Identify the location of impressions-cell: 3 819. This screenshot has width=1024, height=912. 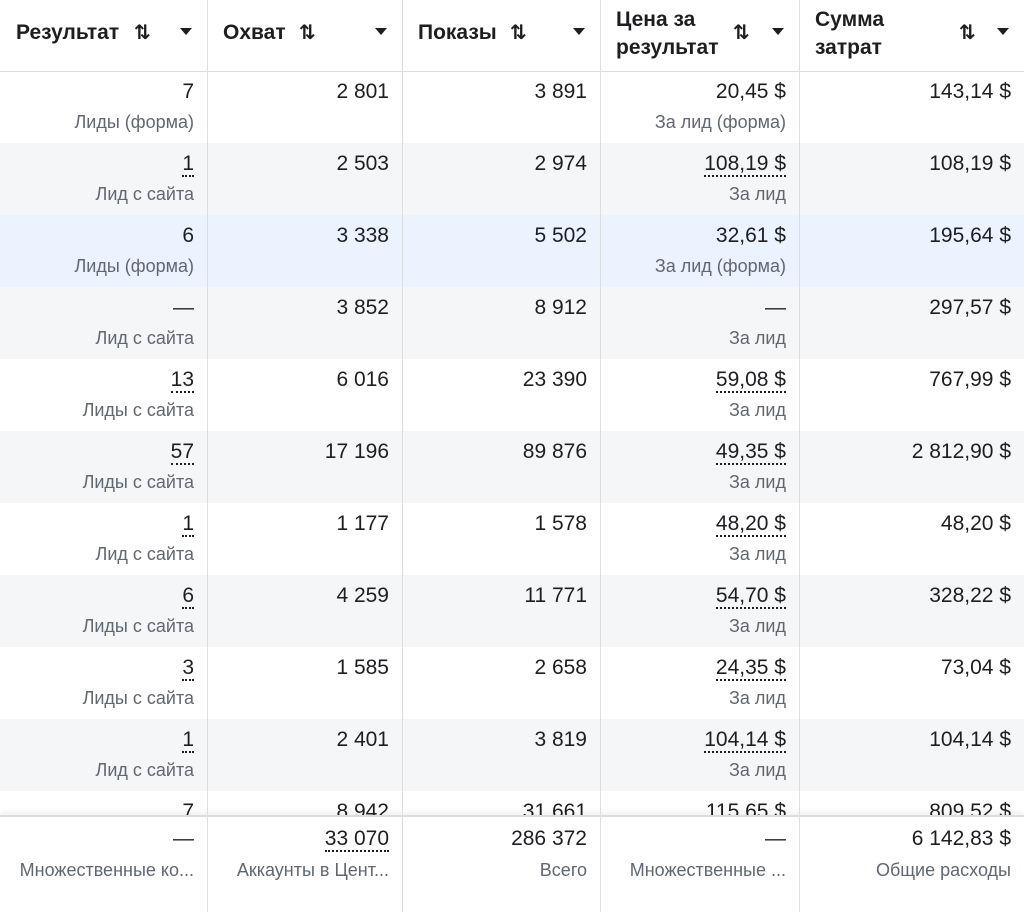
(501, 755).